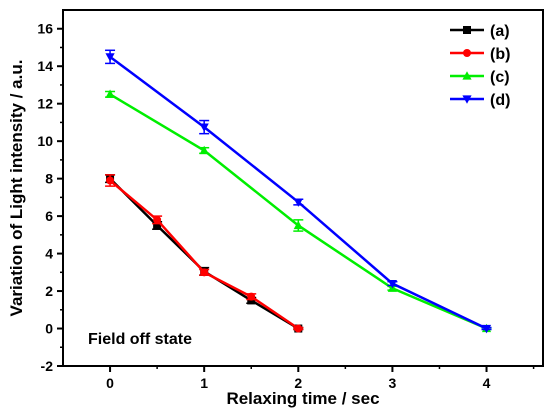  Describe the element at coordinates (49, 179) in the screenshot. I see `y-tick-label: 8` at that location.